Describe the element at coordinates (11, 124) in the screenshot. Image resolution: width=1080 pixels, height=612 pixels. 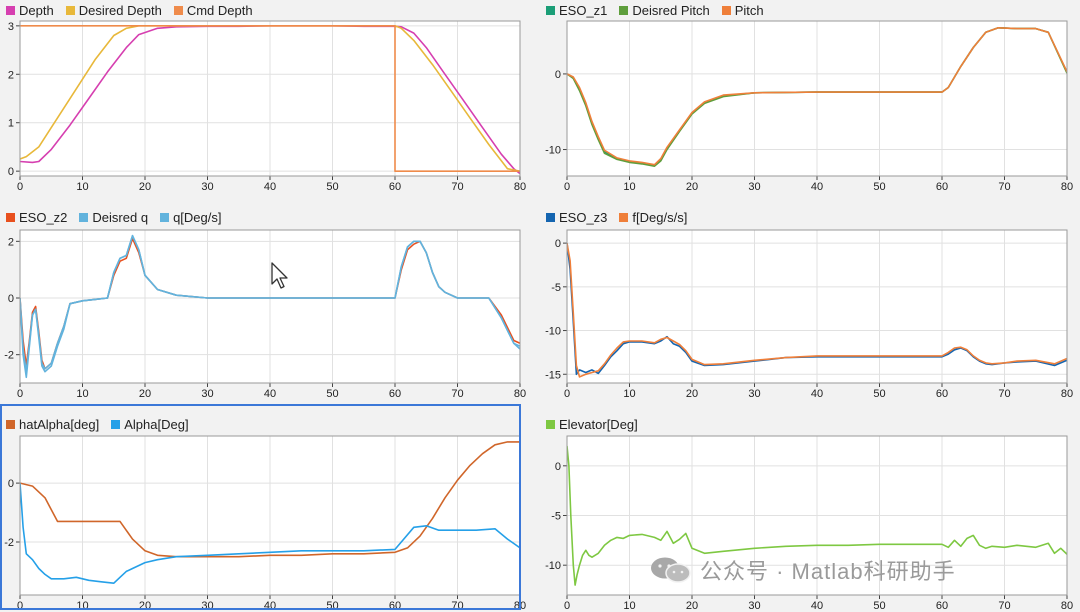
I see `y-tick-label: 1` at that location.